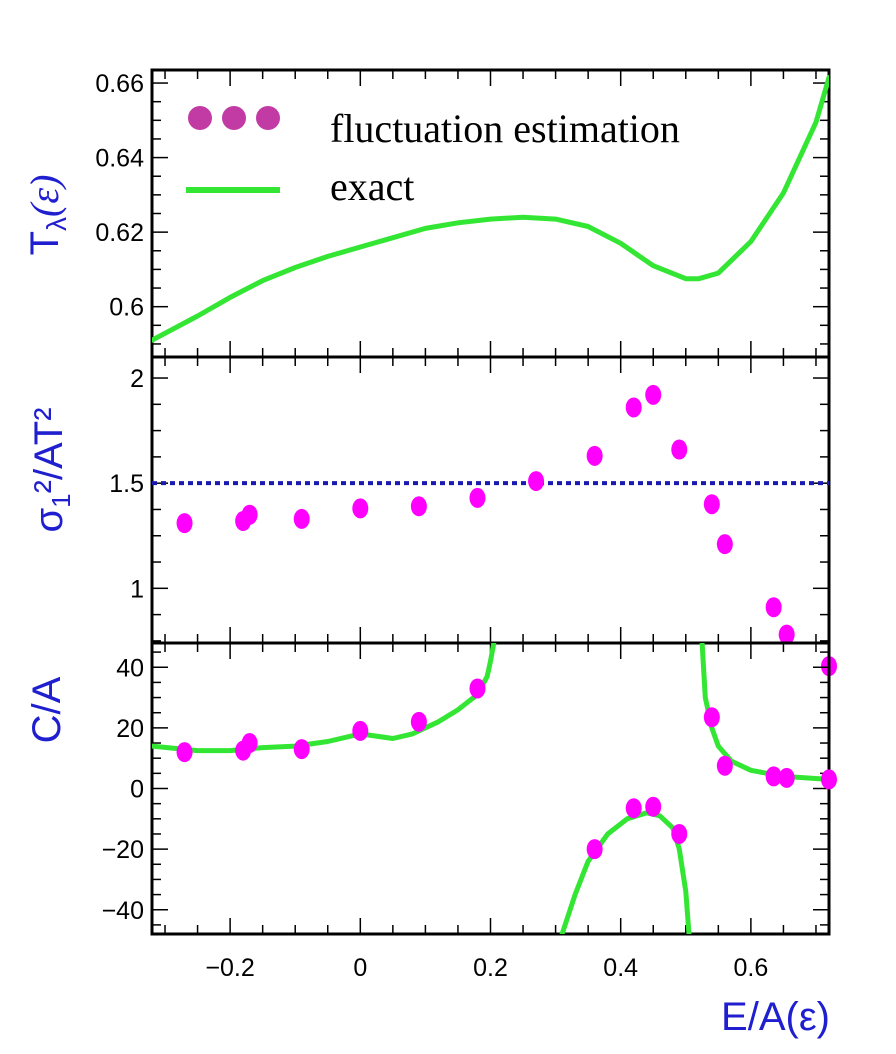  What do you see at coordinates (119, 159) in the screenshot?
I see `top-y-tick-label: 0.64` at bounding box center [119, 159].